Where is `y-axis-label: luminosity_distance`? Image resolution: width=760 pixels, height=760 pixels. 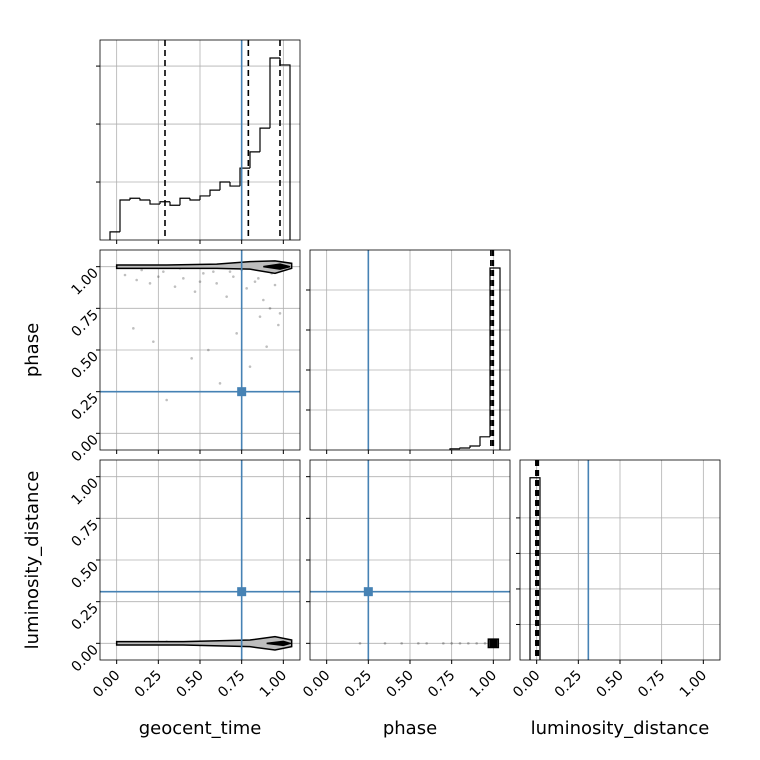 y-axis-label: luminosity_distance is located at coordinates (32, 560).